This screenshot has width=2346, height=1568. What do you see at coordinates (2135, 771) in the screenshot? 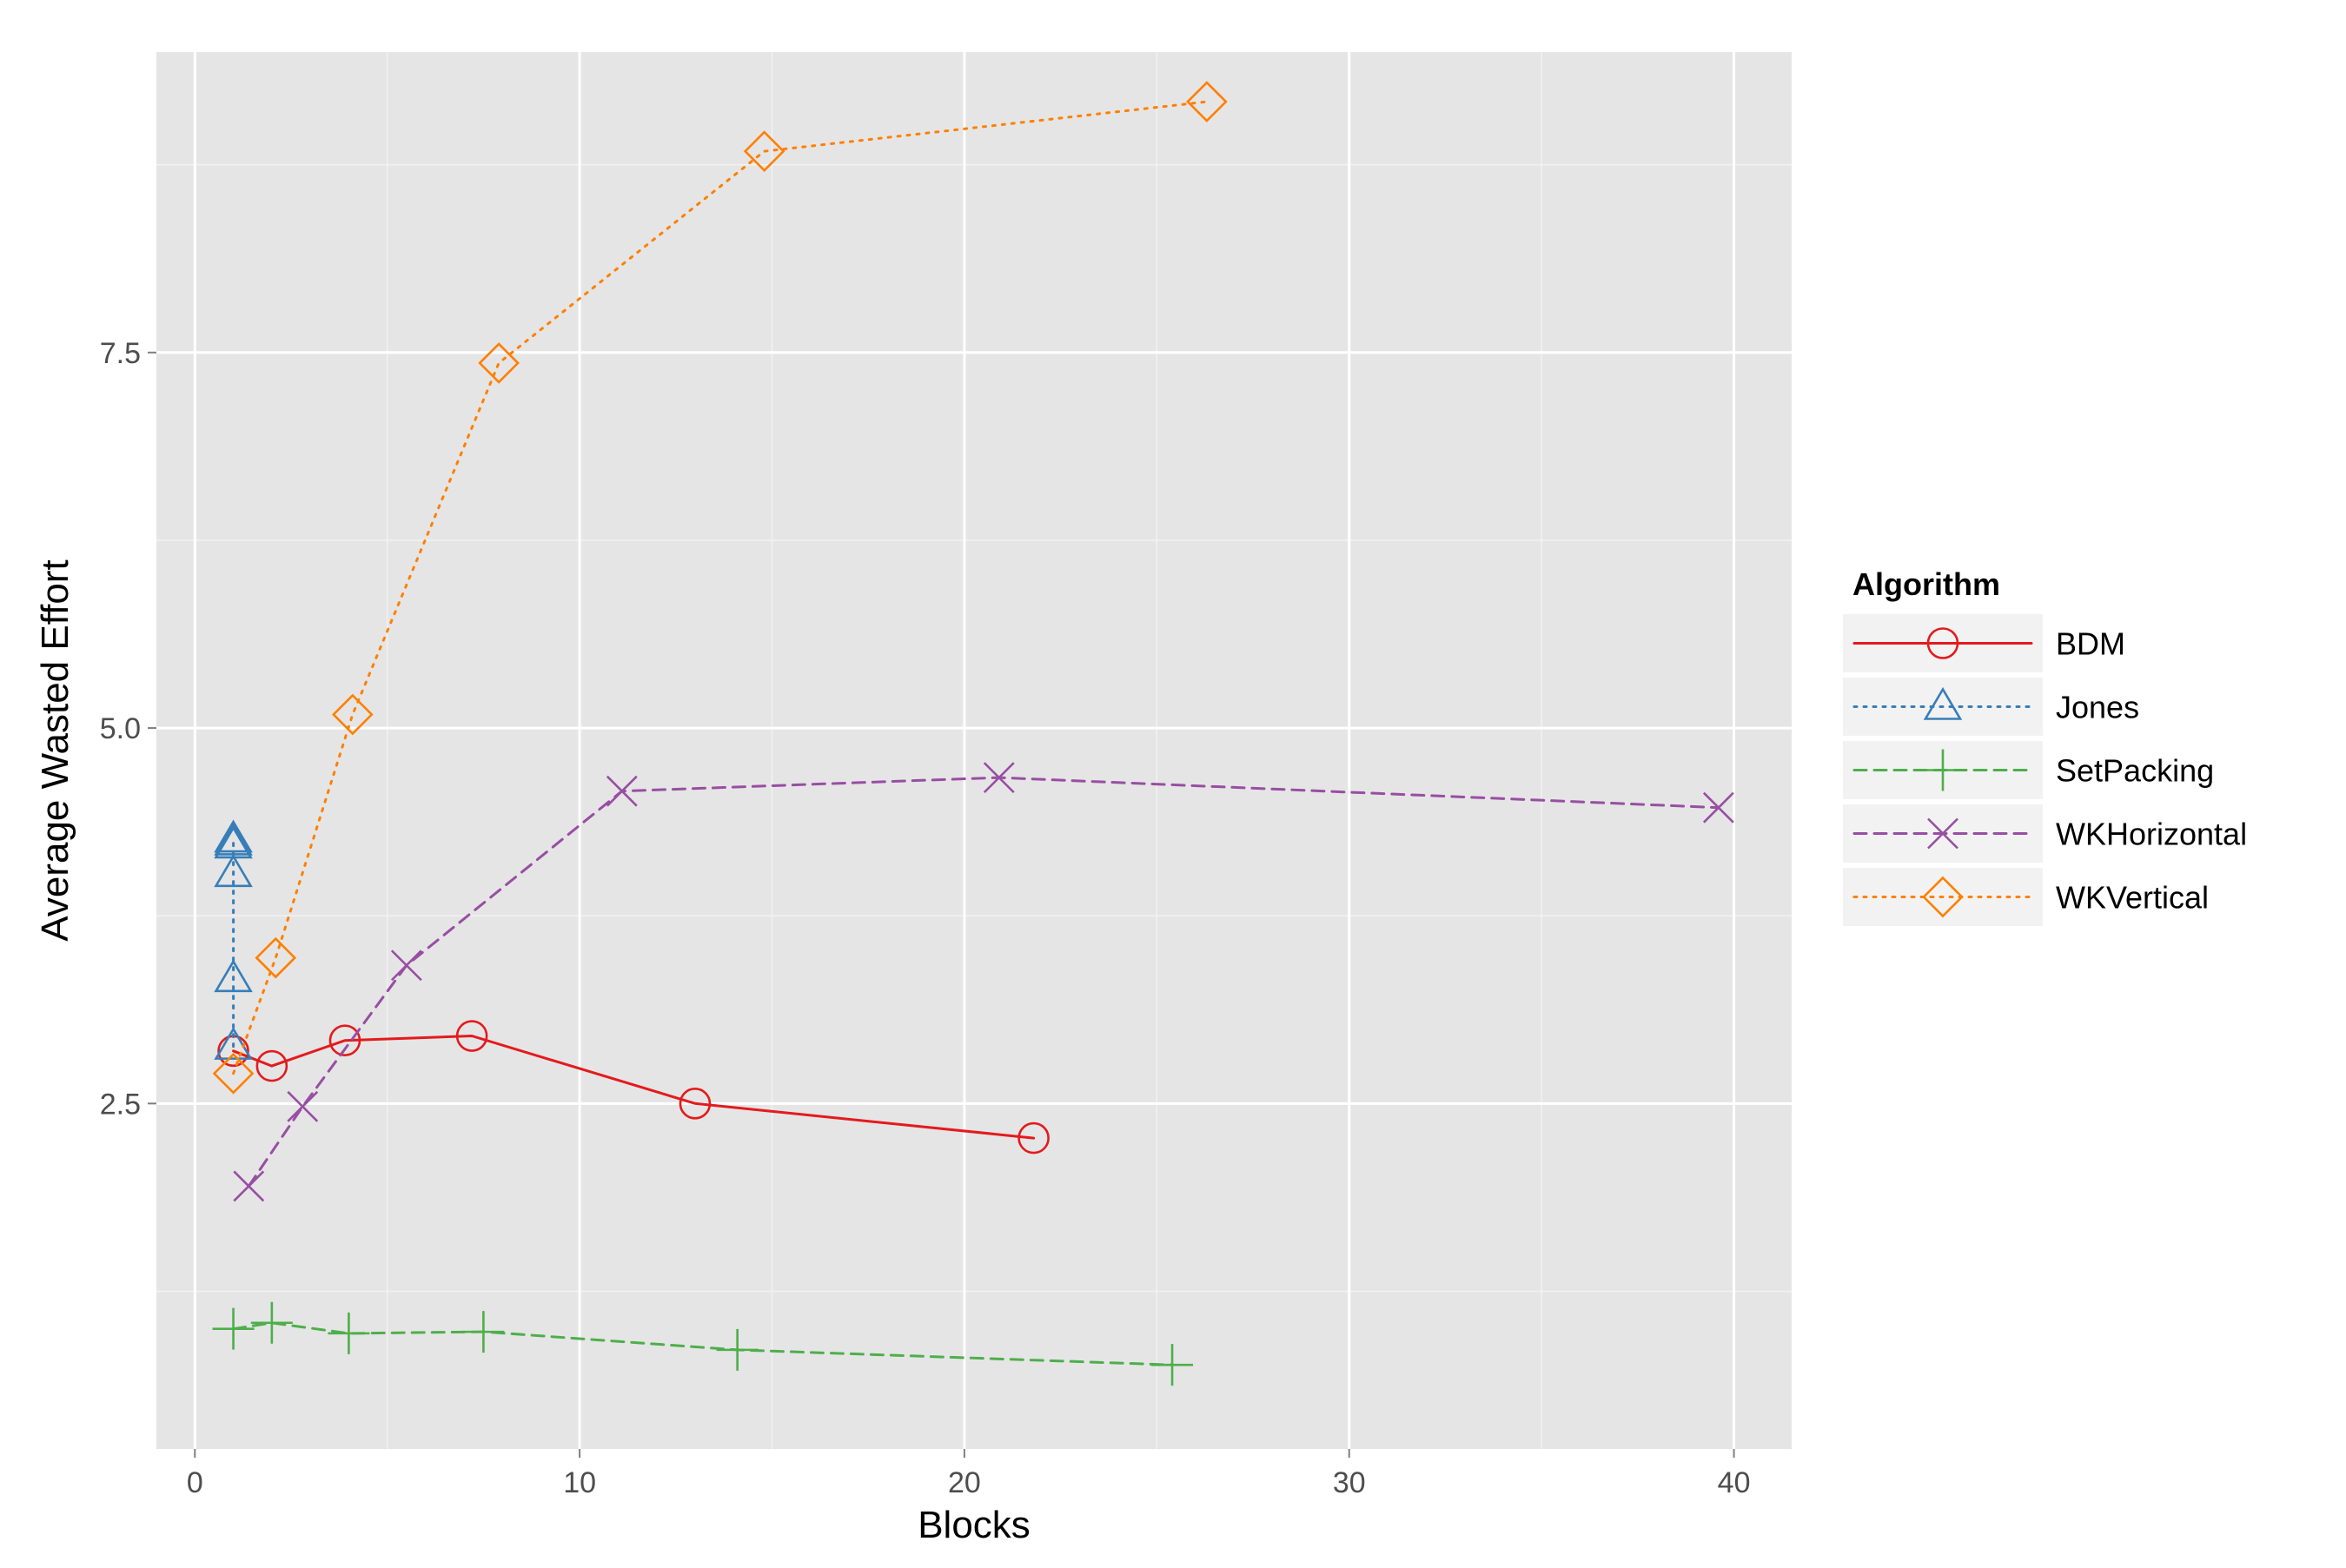
I see `legend-label: SetPacking` at bounding box center [2135, 771].